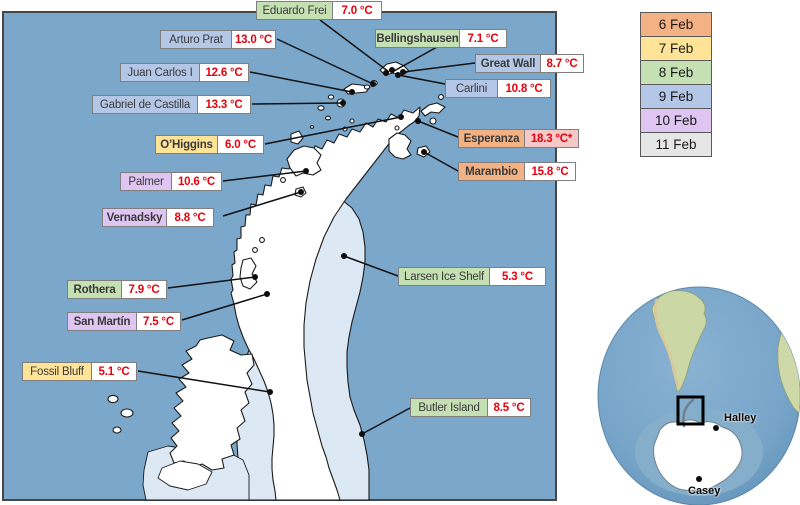 This screenshot has height=505, width=800. I want to click on station-temp: 7.1 °C, so click(483, 38).